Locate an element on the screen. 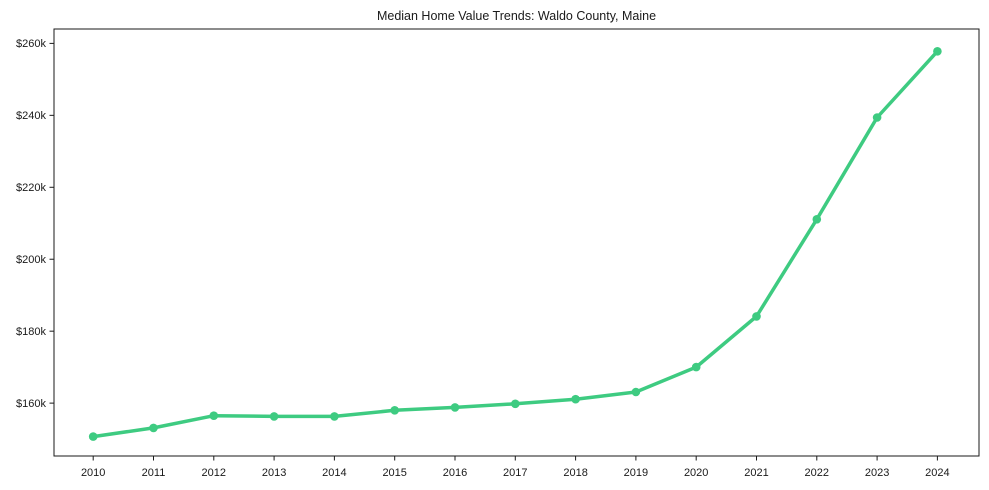 The width and height of the screenshot is (989, 490). x-tick-label: 2023 is located at coordinates (877, 473).